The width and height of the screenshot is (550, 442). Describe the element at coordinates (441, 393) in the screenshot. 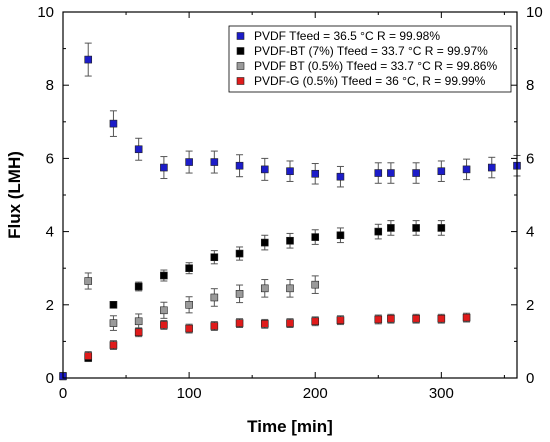

I see `x-tick-label: 300` at that location.